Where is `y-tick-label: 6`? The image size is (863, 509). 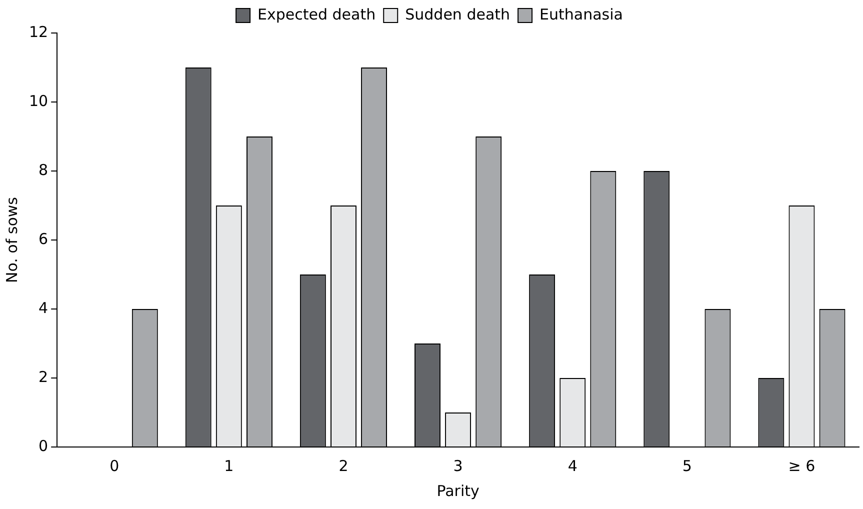 y-tick-label: 6 is located at coordinates (43, 239).